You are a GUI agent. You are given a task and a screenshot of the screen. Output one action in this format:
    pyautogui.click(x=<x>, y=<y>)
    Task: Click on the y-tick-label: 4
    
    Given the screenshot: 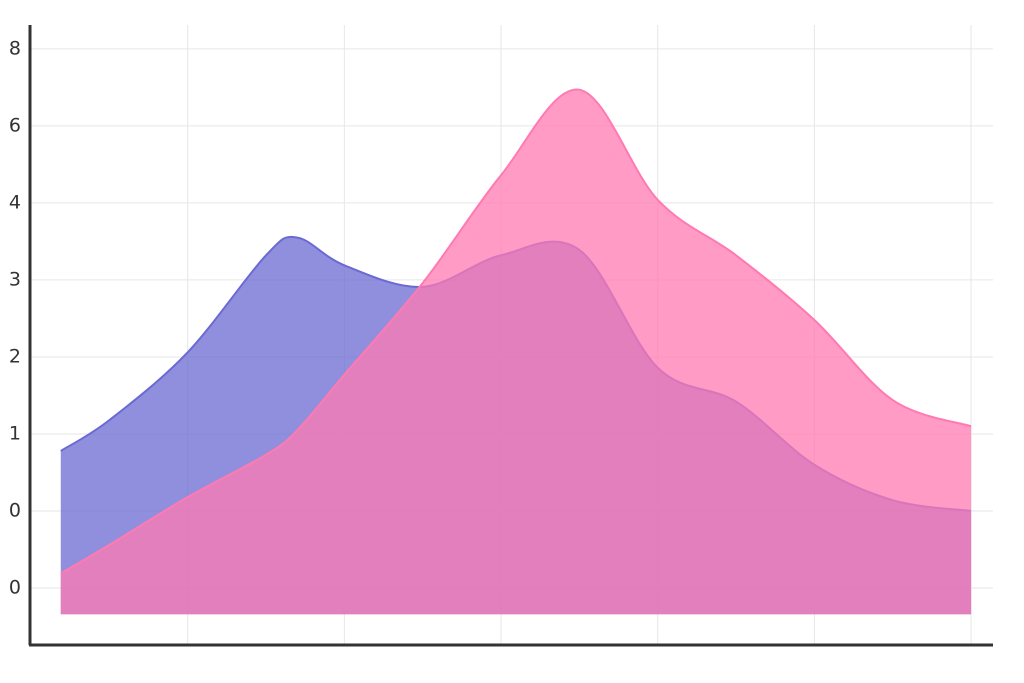 What is the action you would take?
    pyautogui.click(x=15, y=202)
    